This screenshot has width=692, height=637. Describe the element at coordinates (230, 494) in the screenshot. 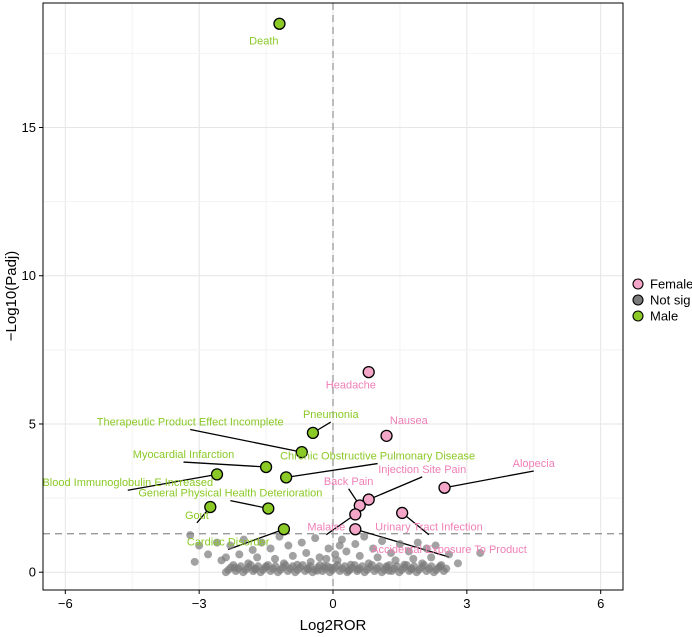

I see `male-point-label: General Physical Health Deterioration` at that location.